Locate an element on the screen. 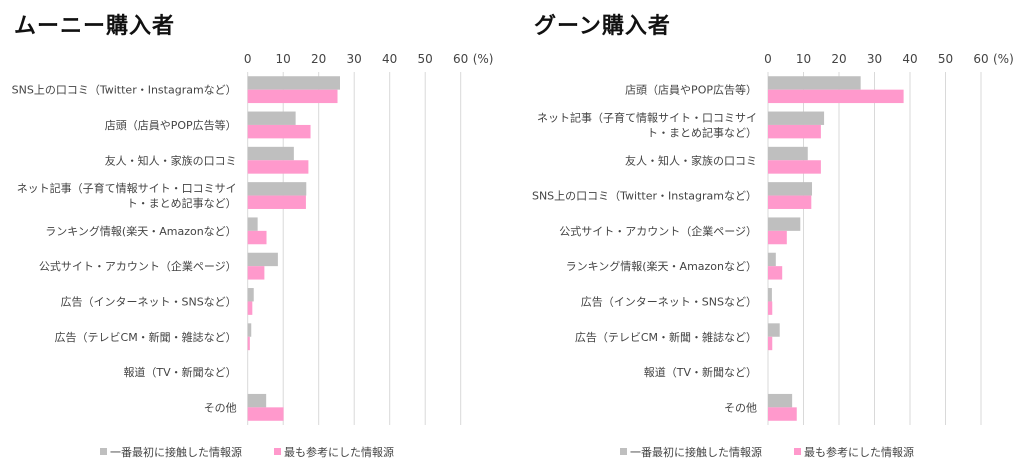 The height and width of the screenshot is (474, 1024). chart-title-moony: ムーニー購入者 is located at coordinates (95, 26).